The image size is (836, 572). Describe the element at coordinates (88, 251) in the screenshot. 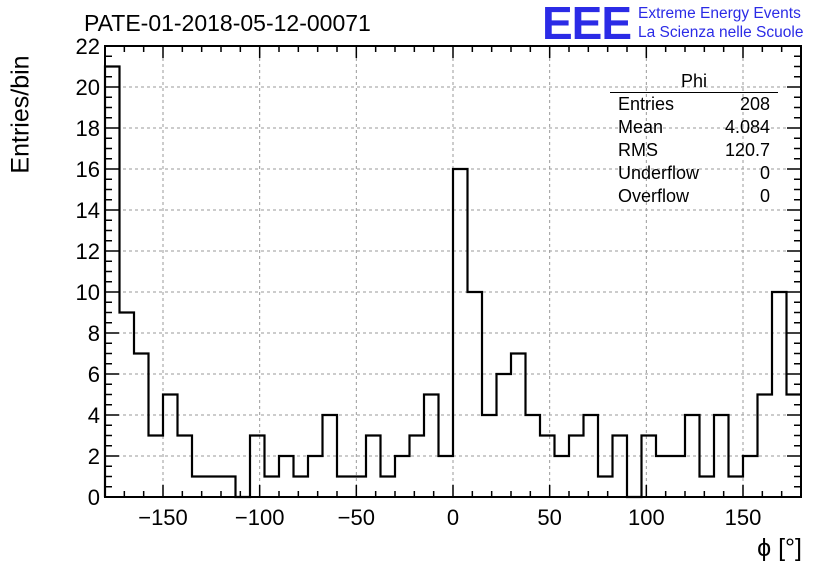

I see `y-tick-label: 12` at that location.